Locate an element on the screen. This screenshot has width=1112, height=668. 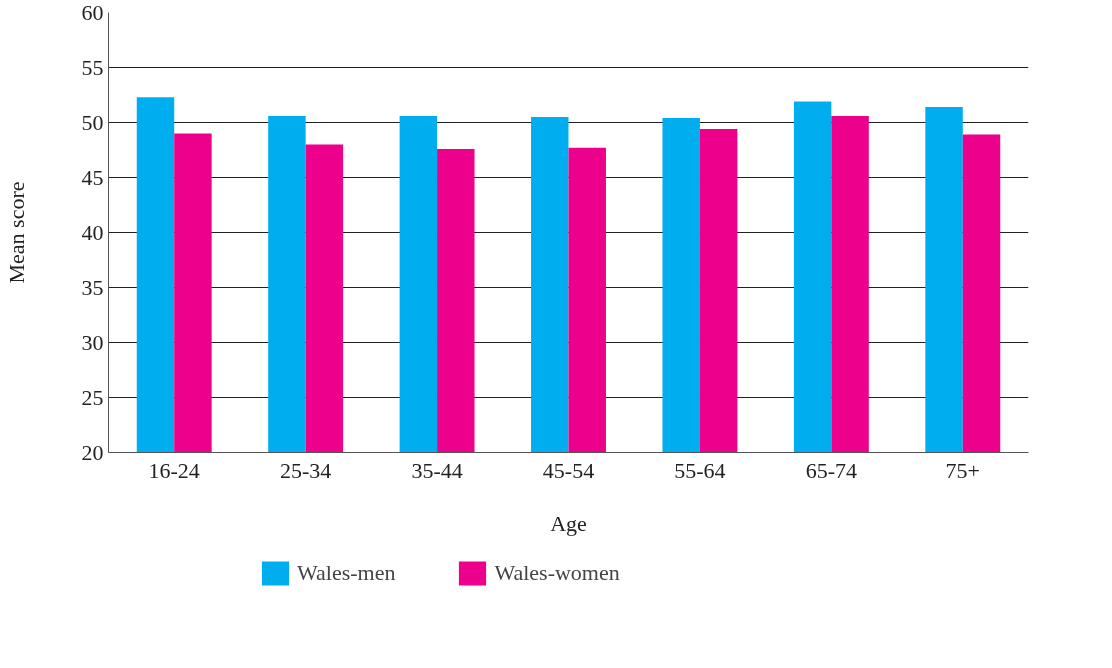
y-tick-label: 25 is located at coordinates (92, 397).